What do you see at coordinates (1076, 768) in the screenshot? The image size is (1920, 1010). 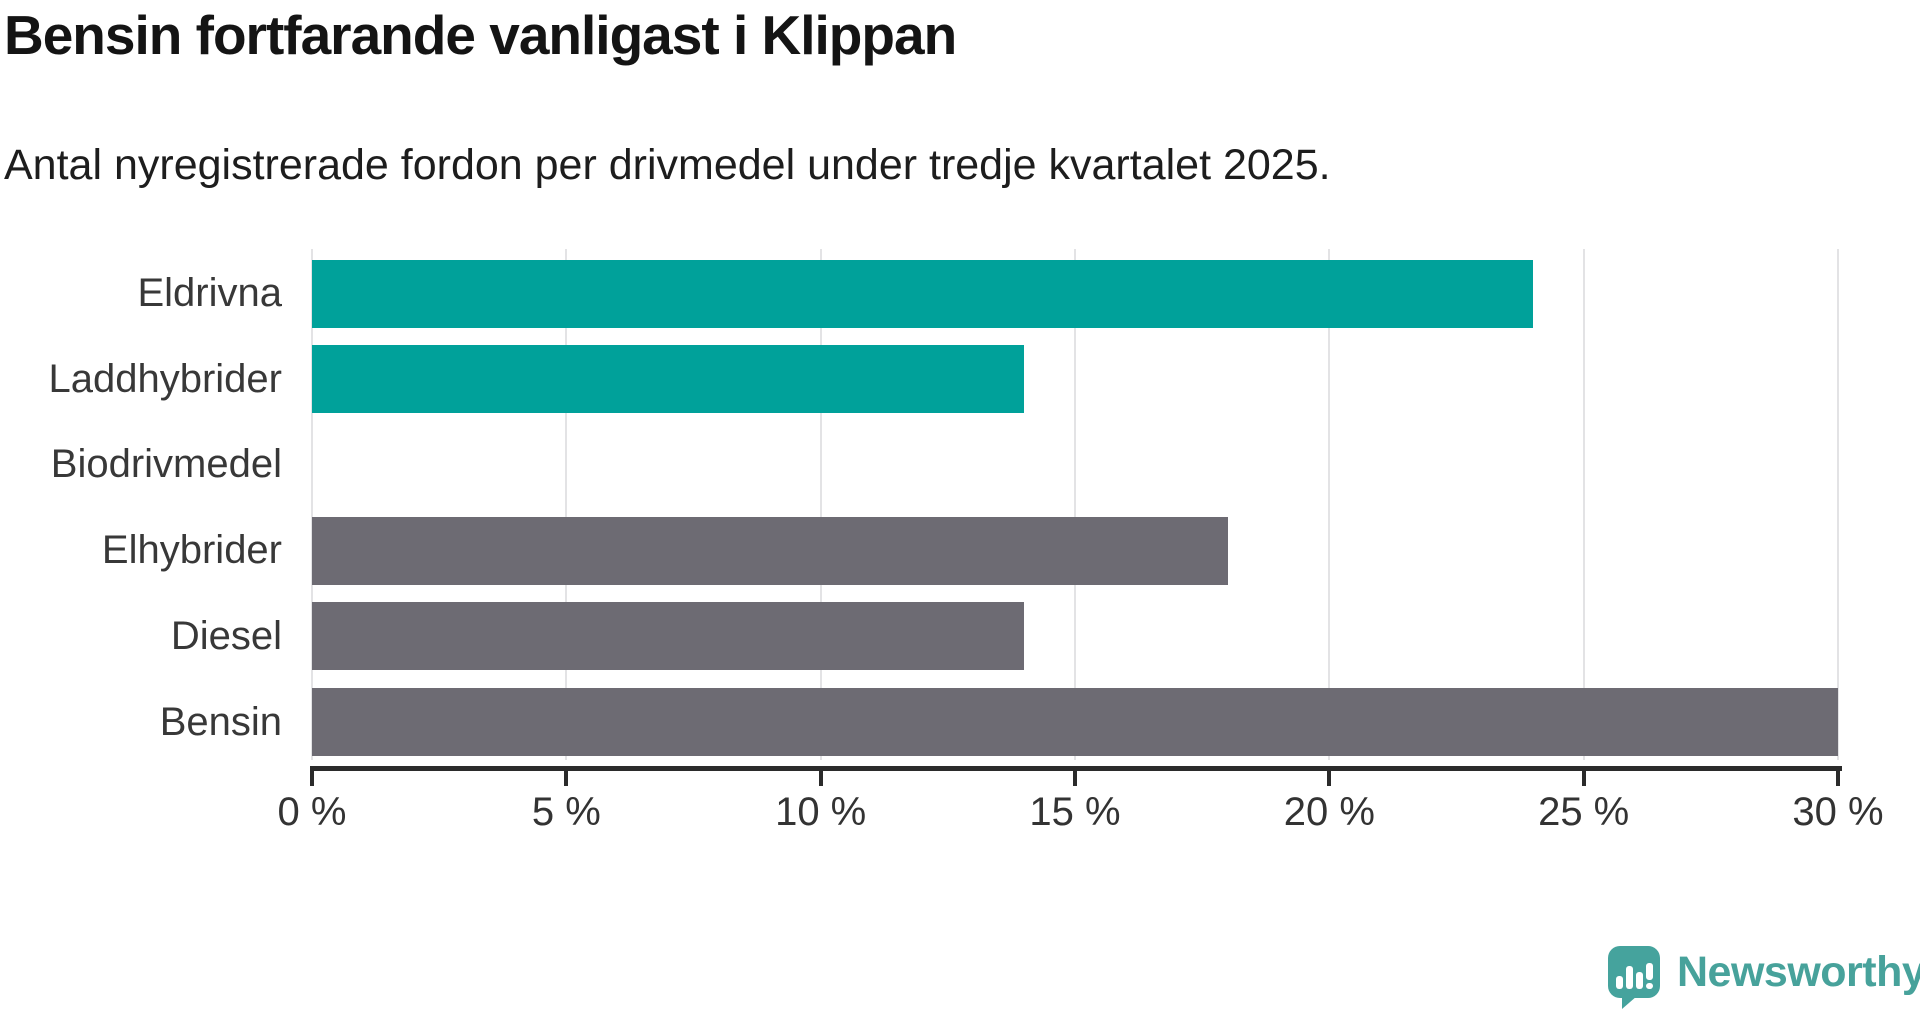 I see `x-axis-line` at bounding box center [1076, 768].